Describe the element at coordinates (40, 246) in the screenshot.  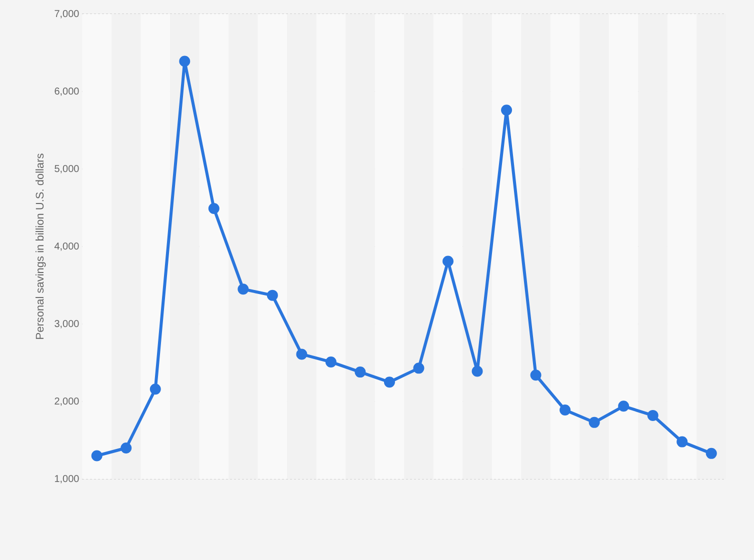
I see `y-axis-title: Personal savings in billion U.S. dollars` at that location.